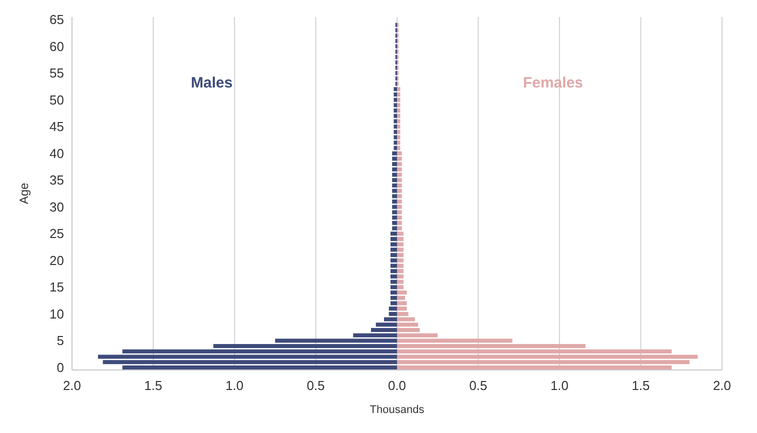 This screenshot has height=433, width=757. What do you see at coordinates (24, 193) in the screenshot?
I see `y-axis-title: Age` at bounding box center [24, 193].